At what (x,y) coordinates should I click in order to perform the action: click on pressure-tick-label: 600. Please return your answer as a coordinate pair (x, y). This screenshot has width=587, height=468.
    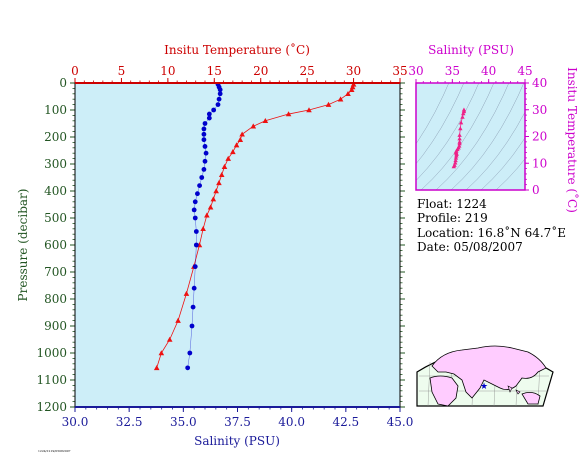
    Looking at the image, I should click on (55, 245).